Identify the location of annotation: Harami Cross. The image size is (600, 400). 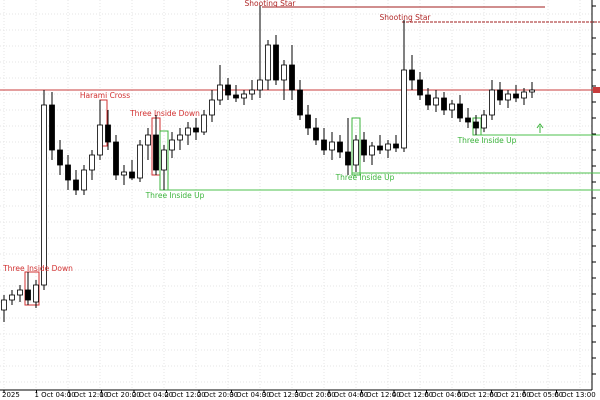
(105, 95).